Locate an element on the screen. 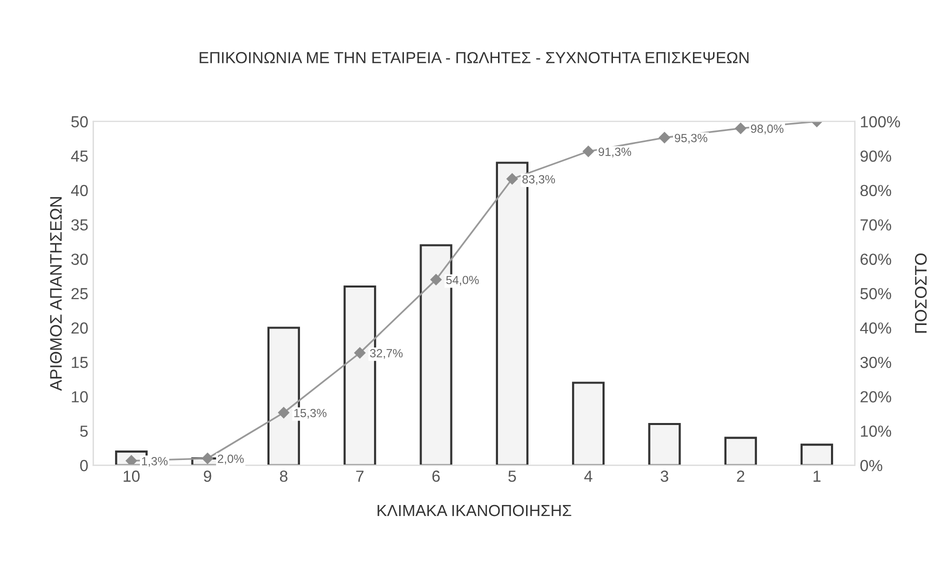 This screenshot has width=952, height=573. y-tick-label: 40 is located at coordinates (79, 190).